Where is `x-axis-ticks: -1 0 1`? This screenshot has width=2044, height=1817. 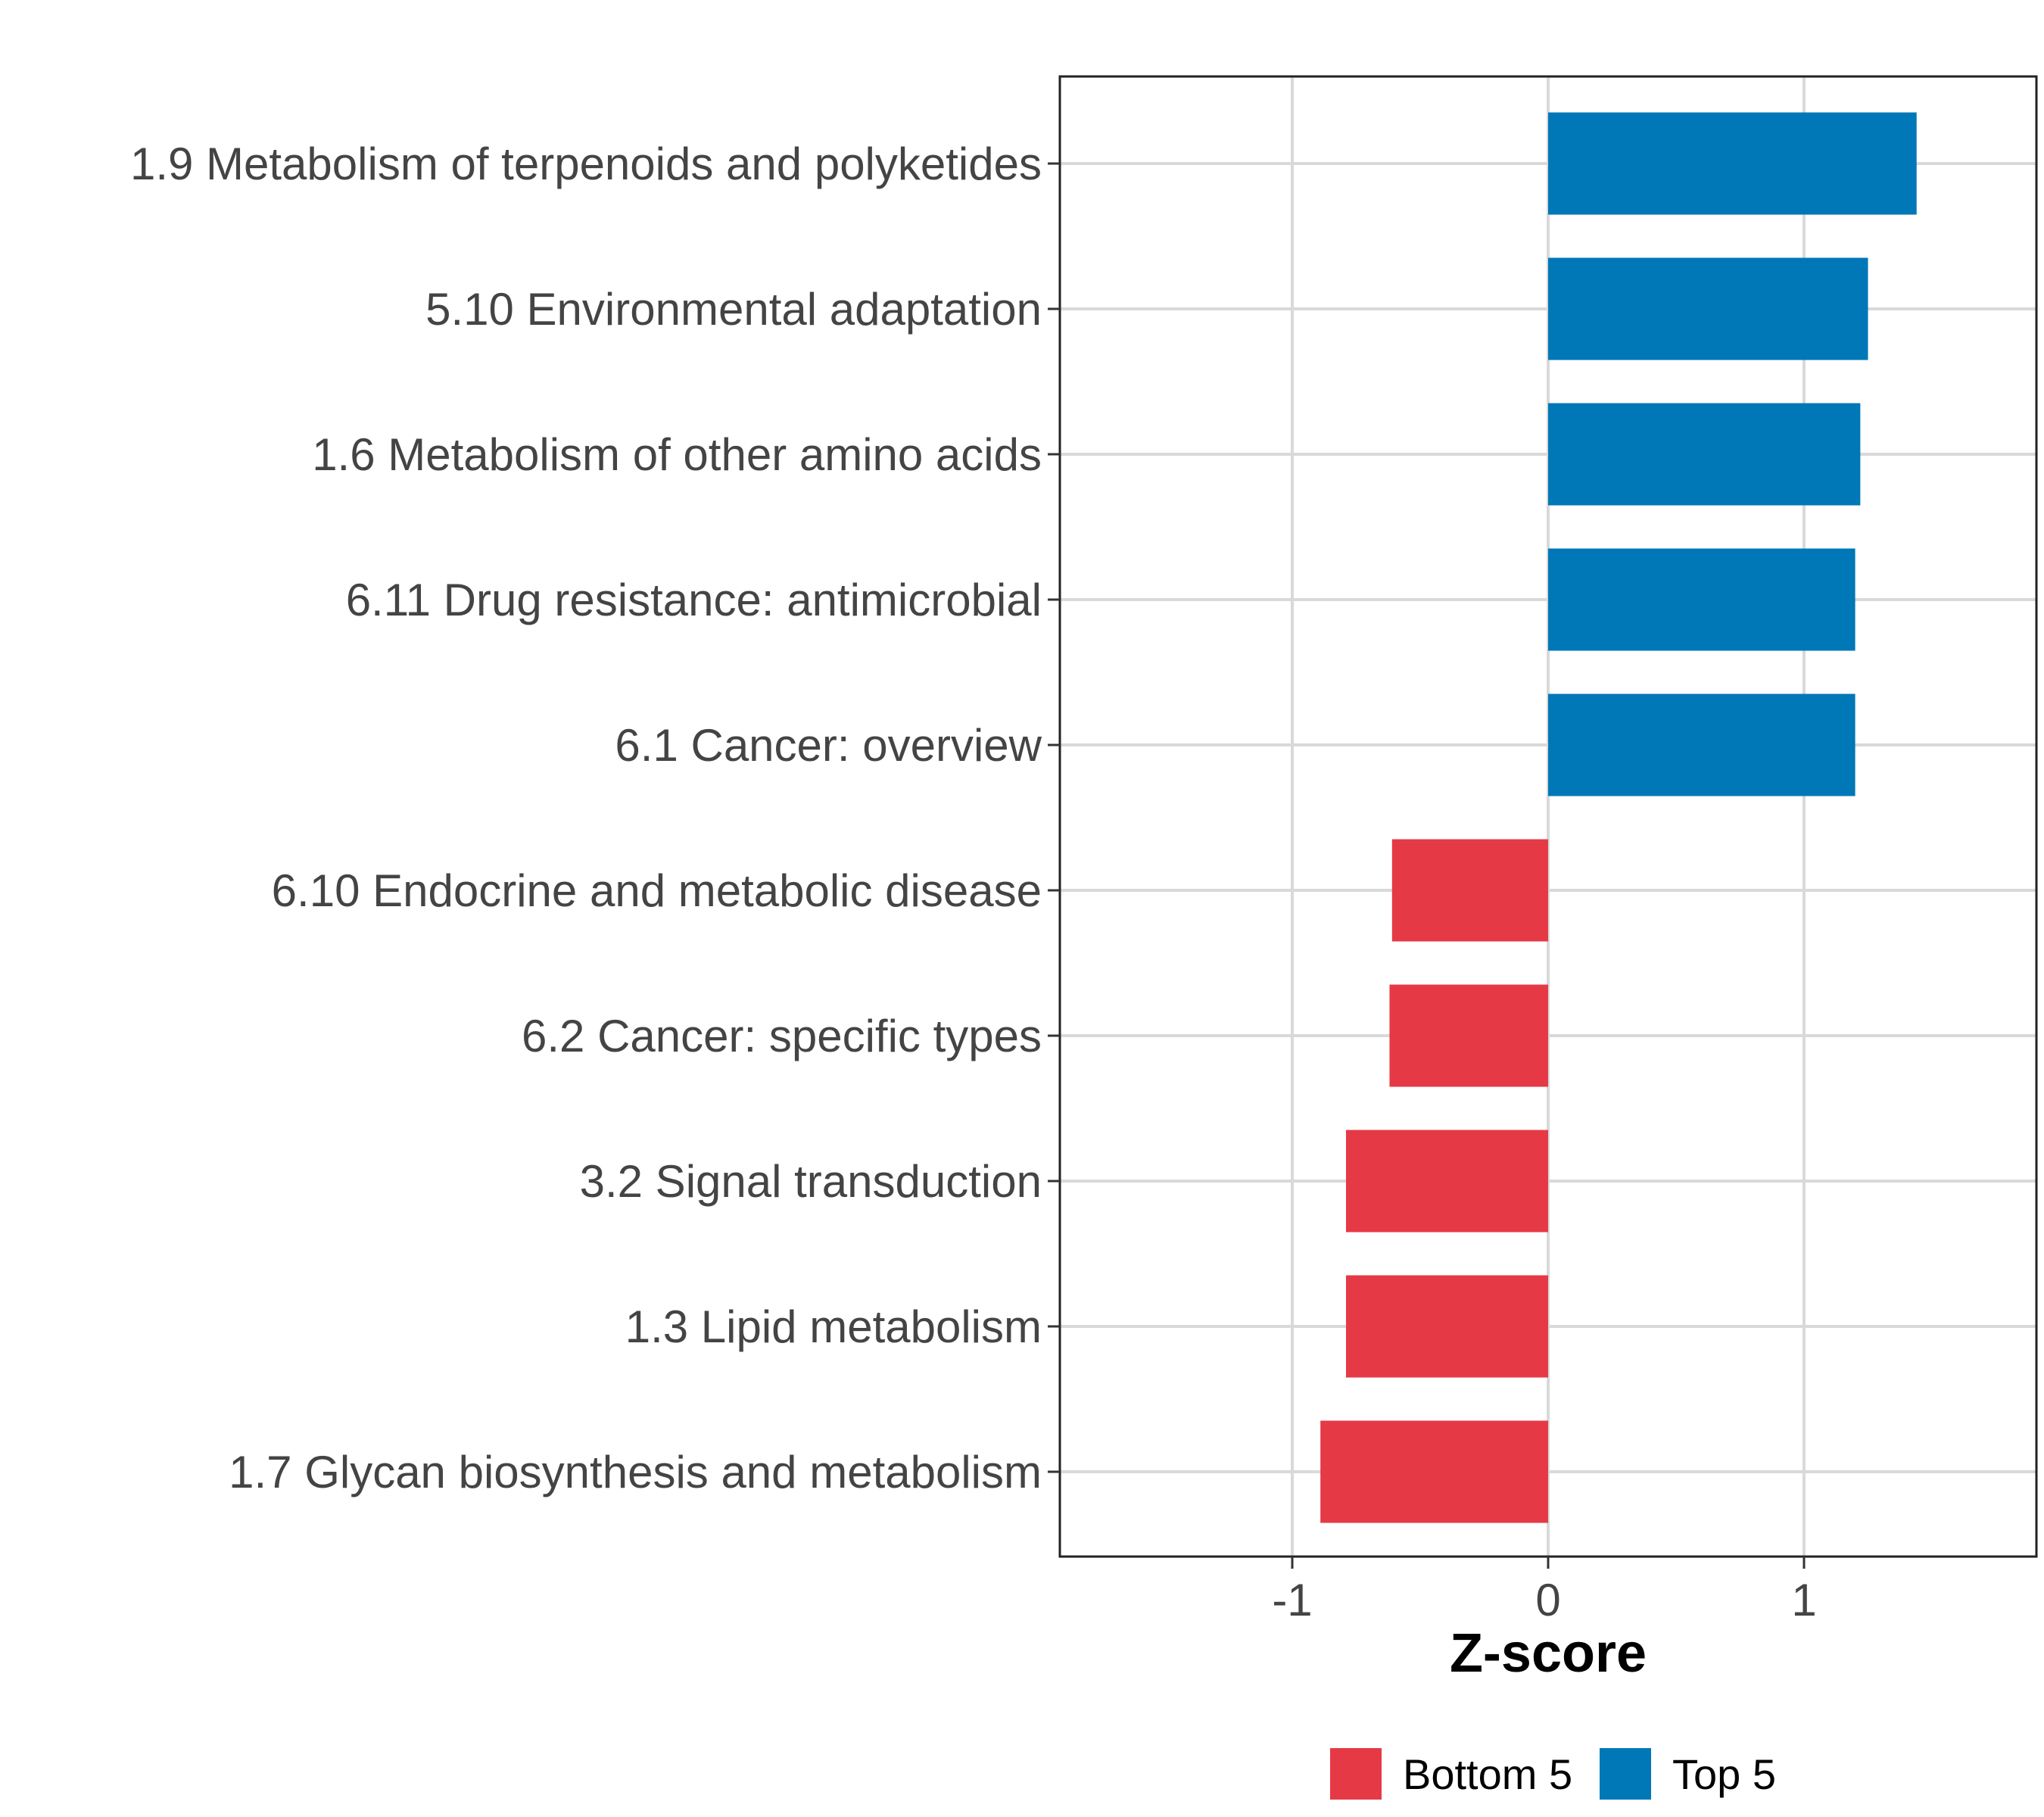
x-axis-ticks: -1 0 1 is located at coordinates (1544, 1591).